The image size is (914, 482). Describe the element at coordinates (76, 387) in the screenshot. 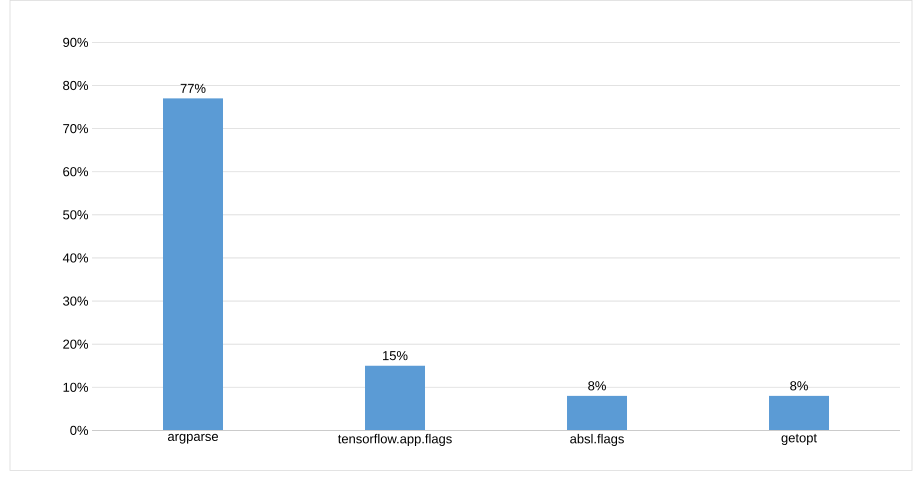

I see `y-tick-label: 10%` at that location.